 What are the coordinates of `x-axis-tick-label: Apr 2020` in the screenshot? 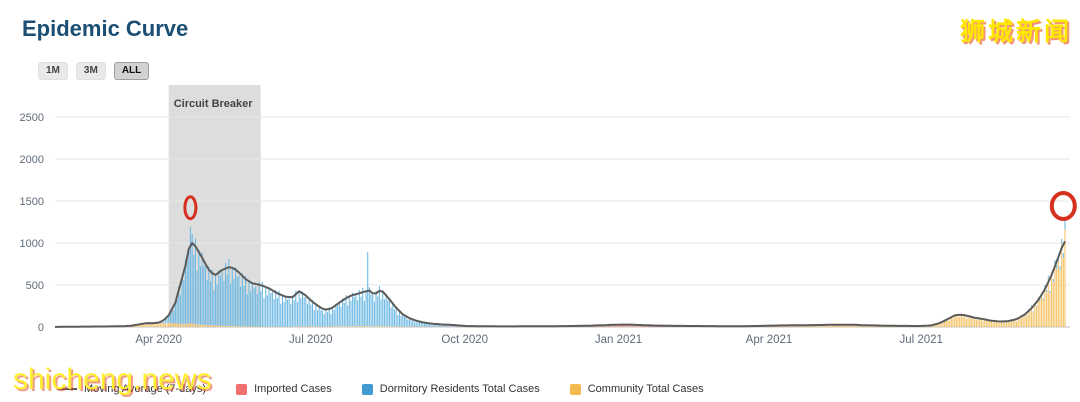 It's located at (158, 340).